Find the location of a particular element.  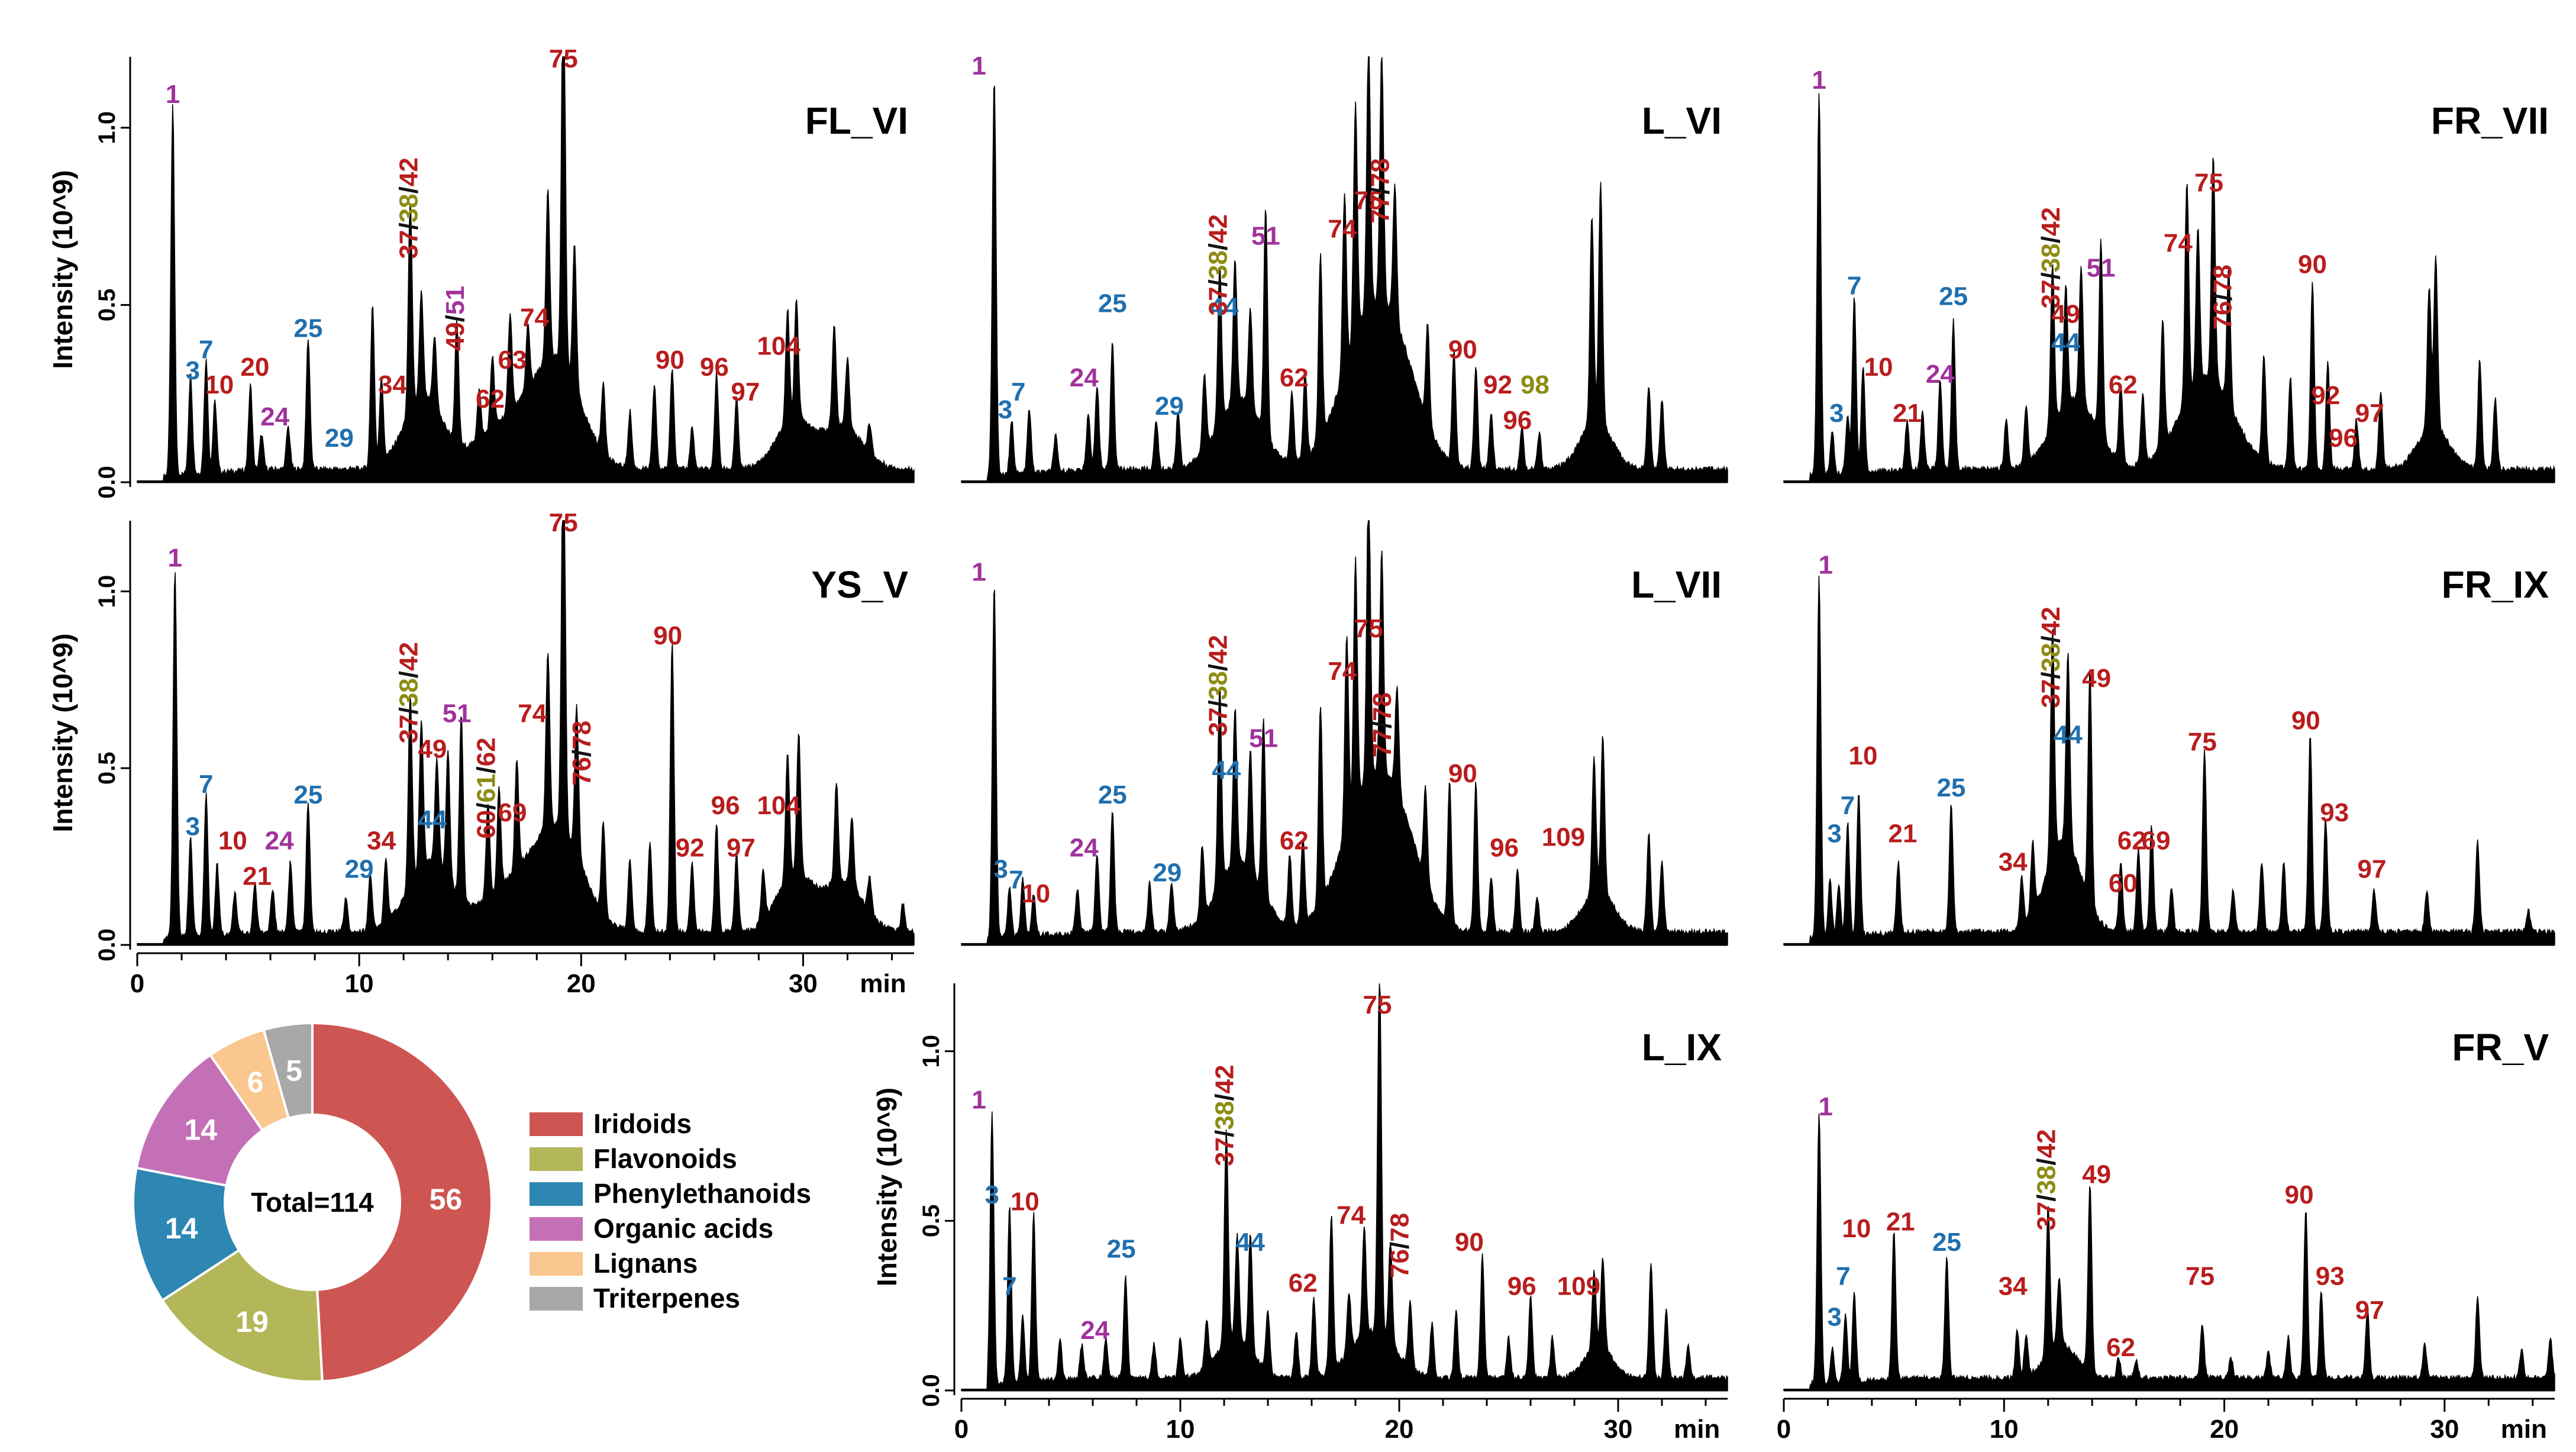

x-tick-label: 20 is located at coordinates (2224, 1429).